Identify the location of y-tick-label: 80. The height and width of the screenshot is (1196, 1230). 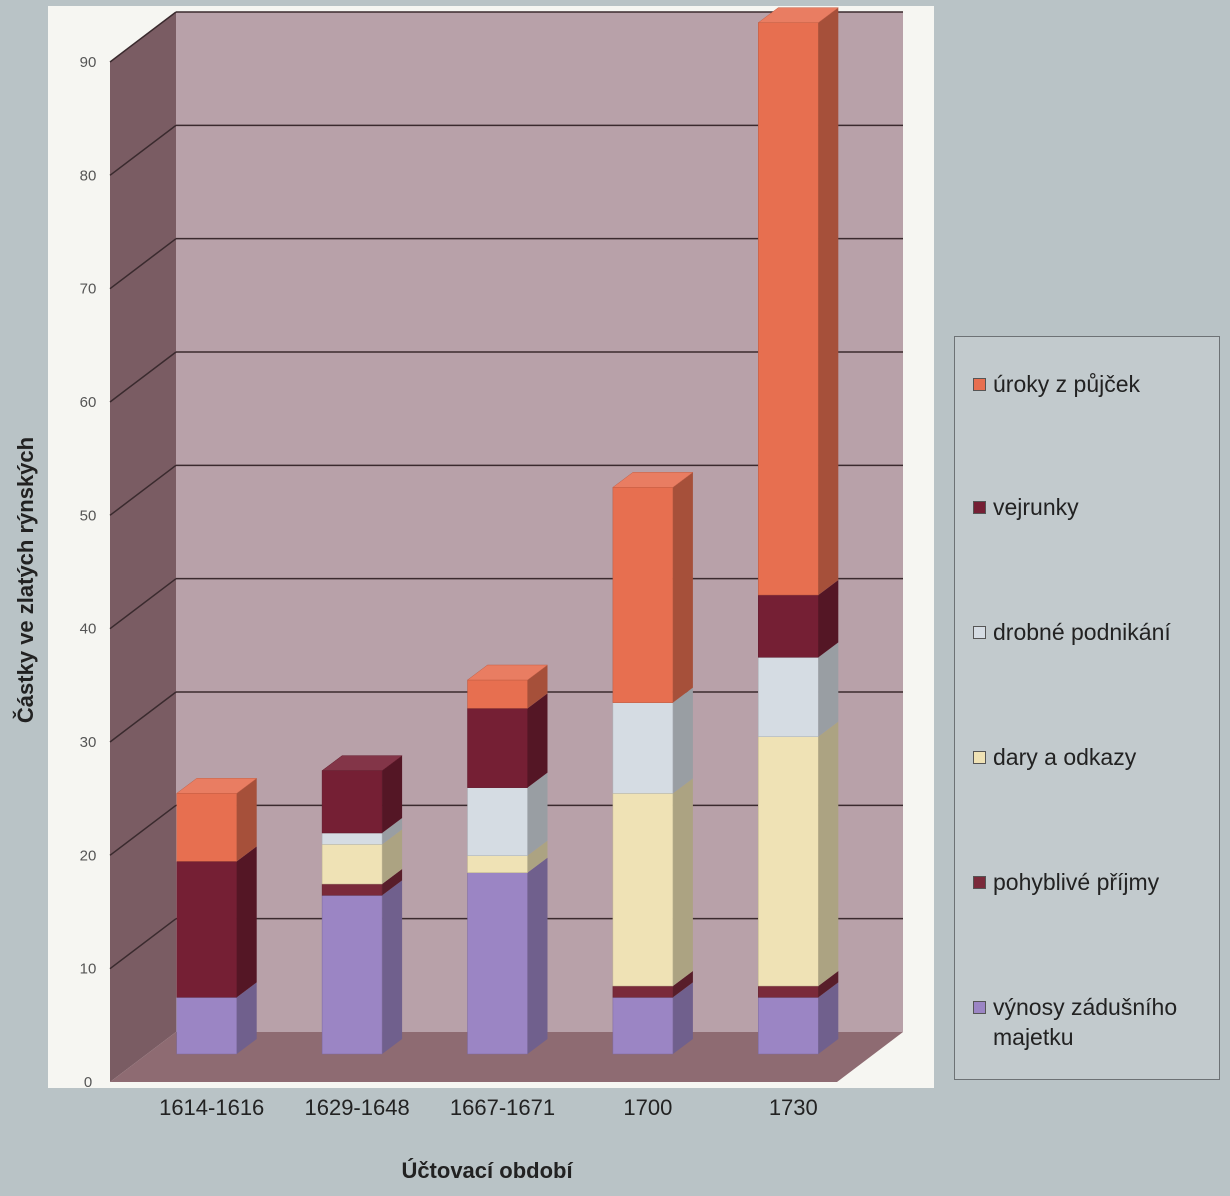
(88, 175).